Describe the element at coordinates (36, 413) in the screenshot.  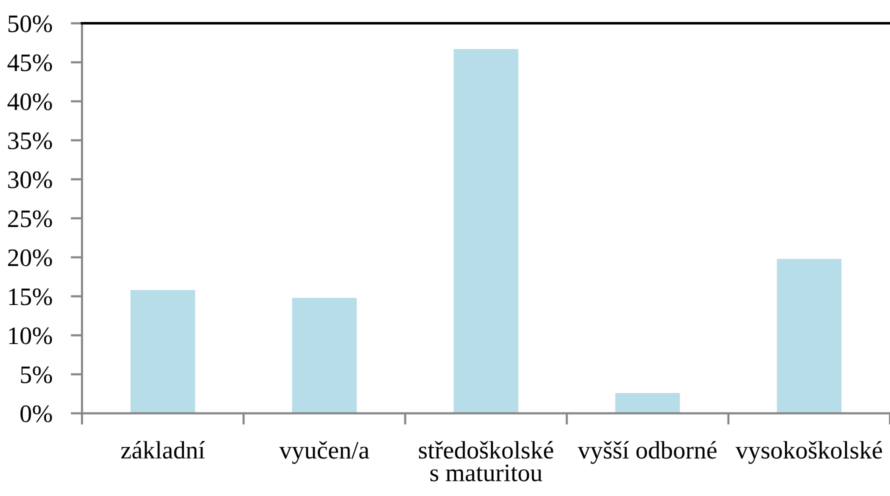
I see `y-tick-label: 0%` at that location.